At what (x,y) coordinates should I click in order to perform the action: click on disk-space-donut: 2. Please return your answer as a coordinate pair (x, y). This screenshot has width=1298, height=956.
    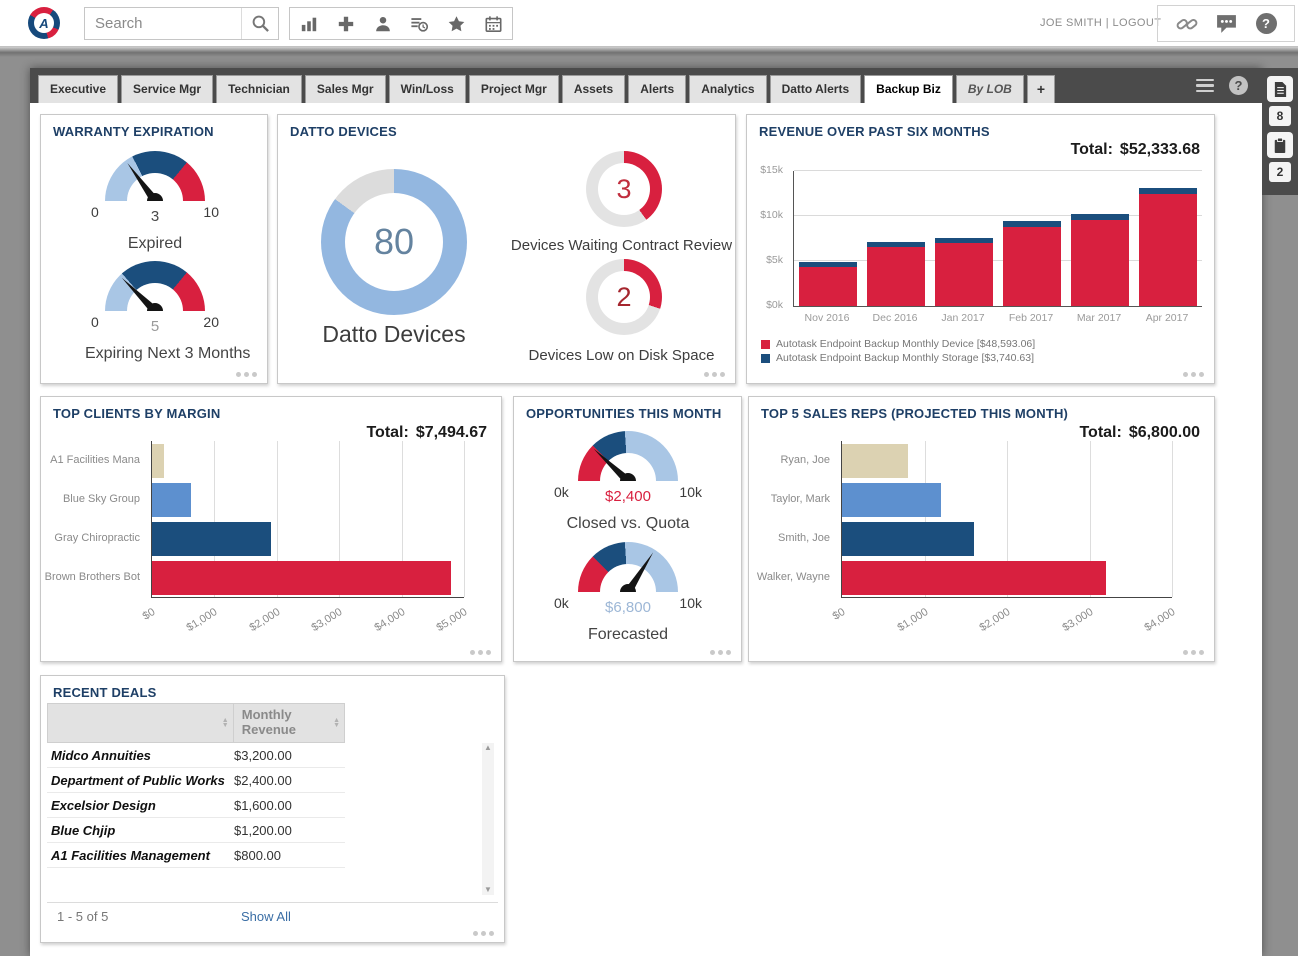
    Looking at the image, I should click on (624, 297).